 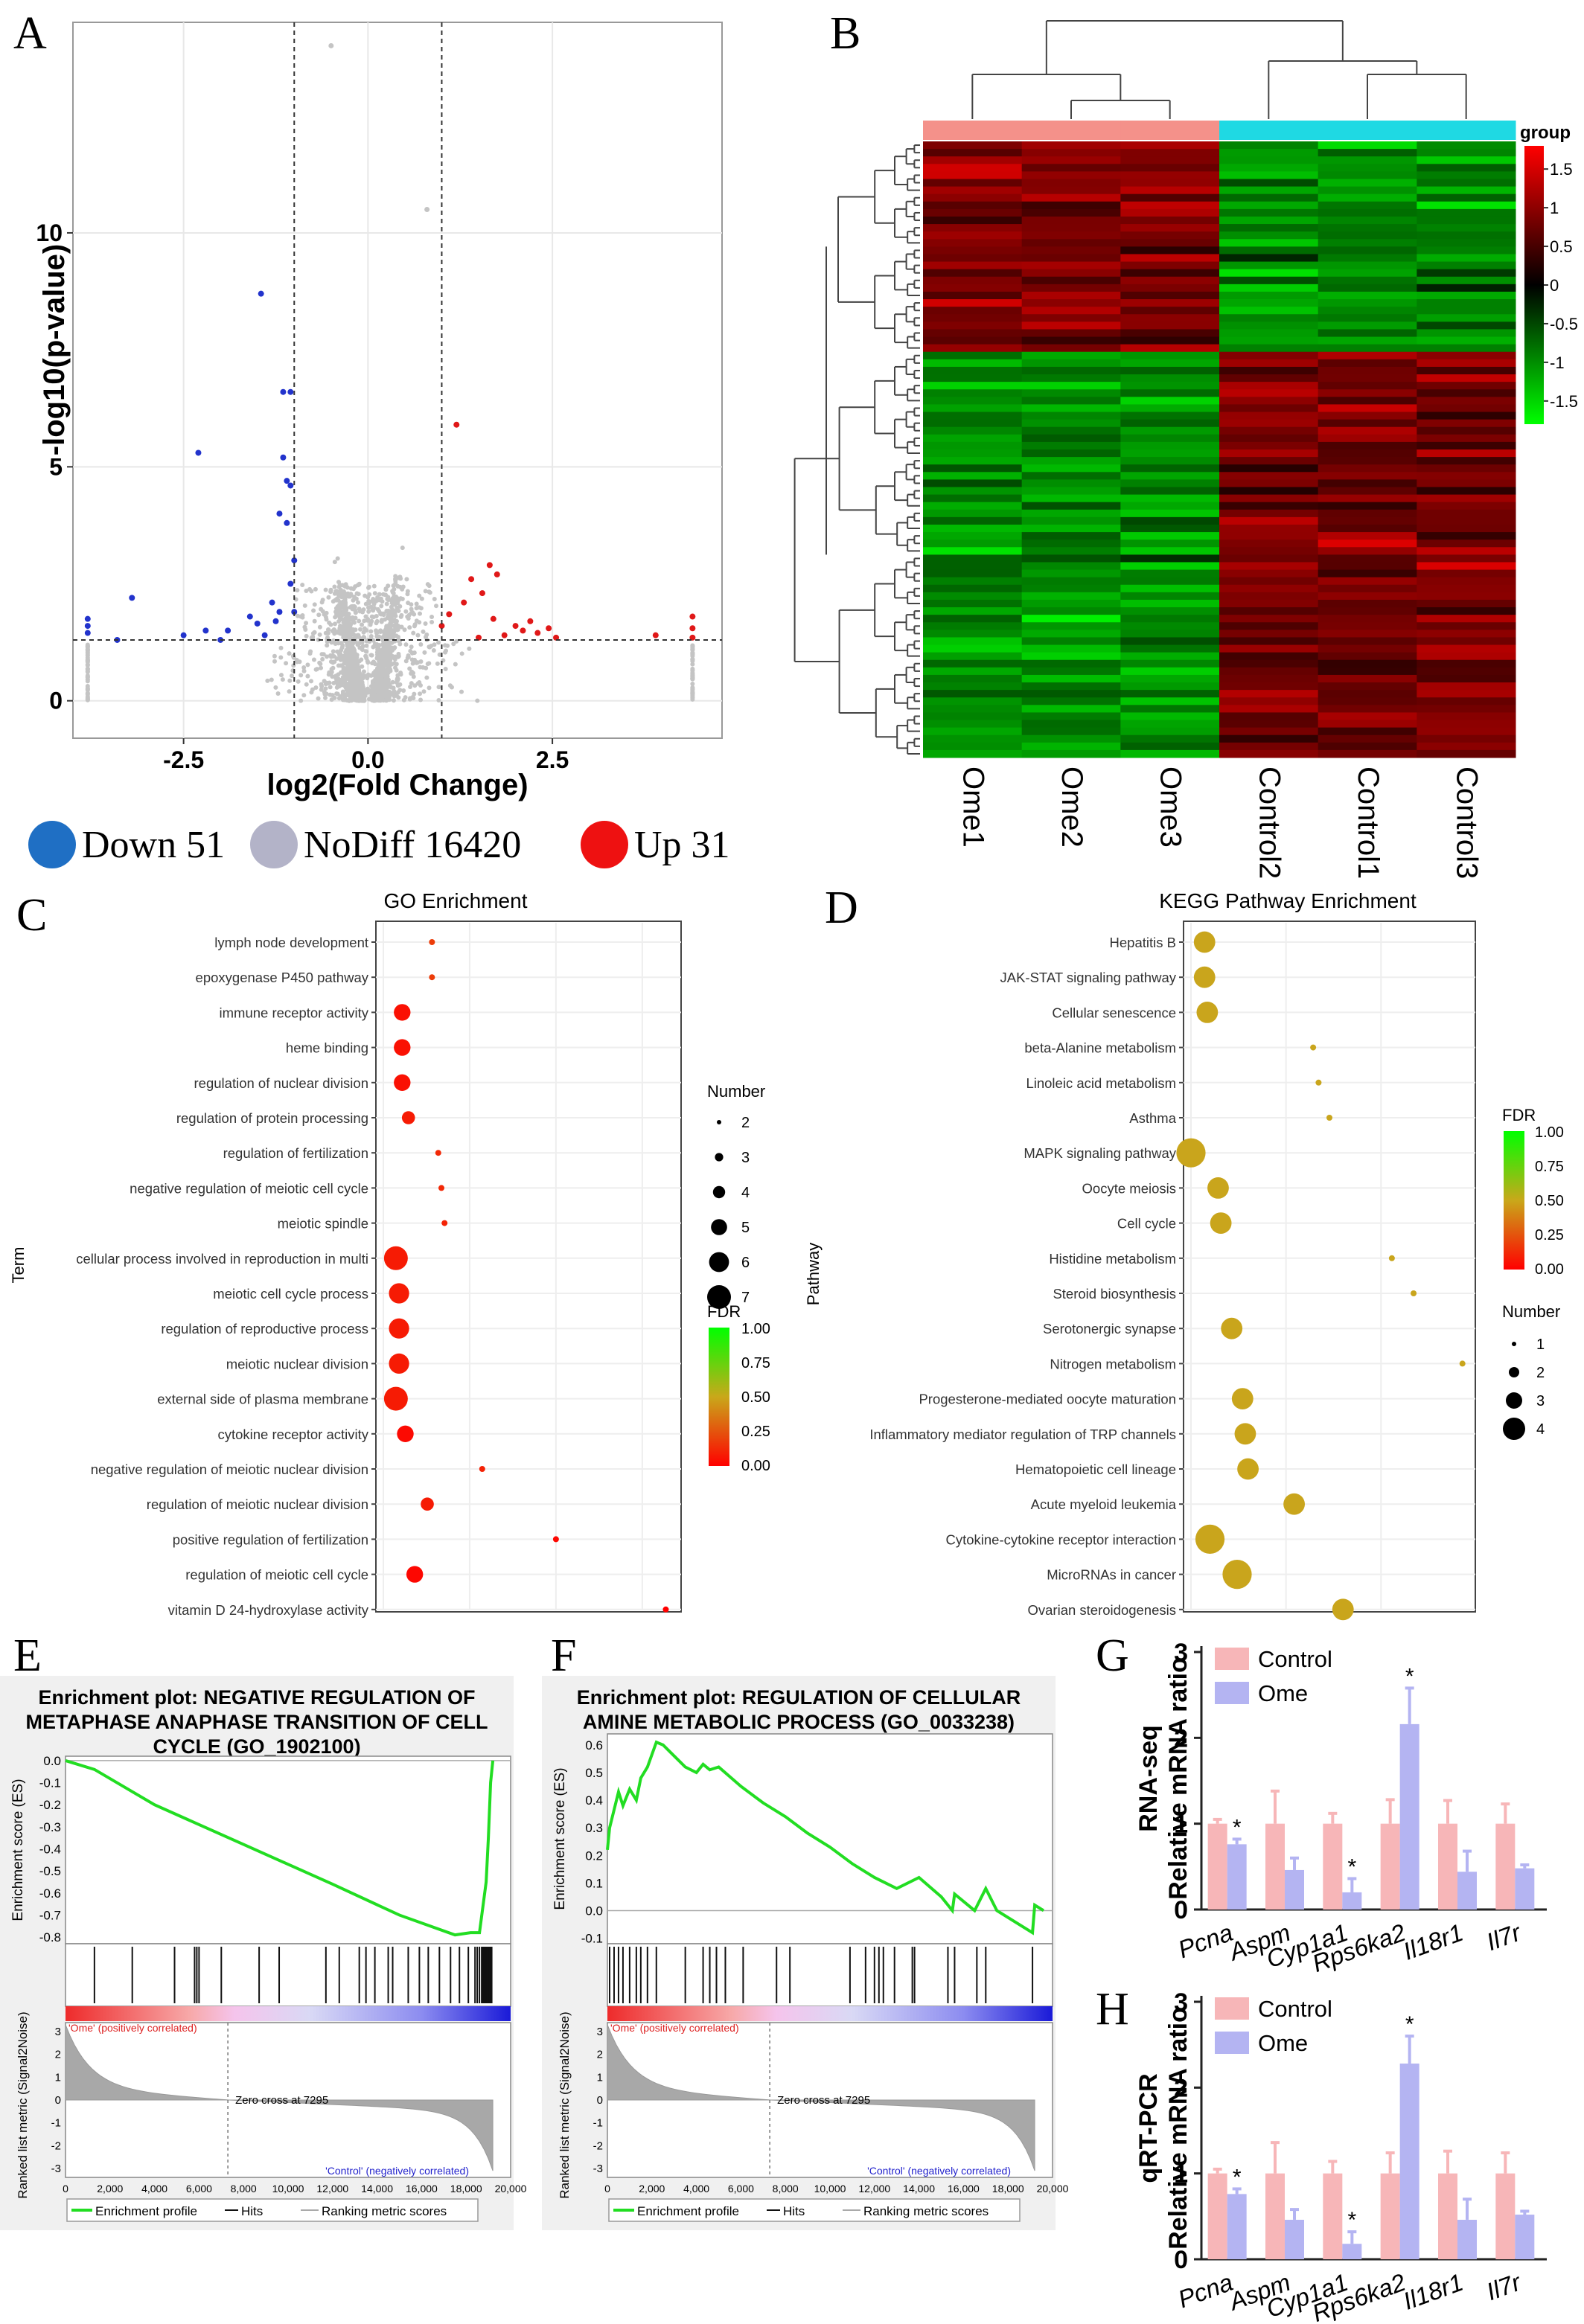 What do you see at coordinates (422, 2189) in the screenshot?
I see `rank-tick-label: 16,000` at bounding box center [422, 2189].